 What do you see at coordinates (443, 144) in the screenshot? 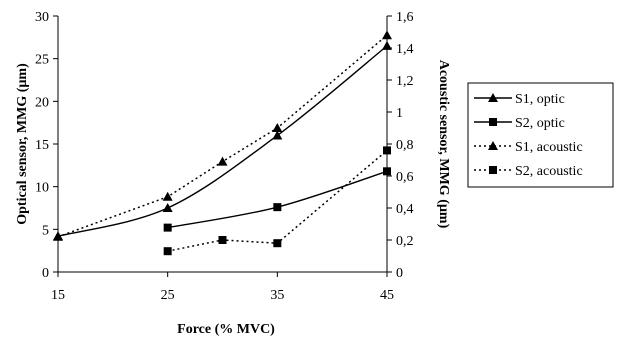
I see `y-axis-right-title: Acoustic sensor, MMG (µm)` at bounding box center [443, 144].